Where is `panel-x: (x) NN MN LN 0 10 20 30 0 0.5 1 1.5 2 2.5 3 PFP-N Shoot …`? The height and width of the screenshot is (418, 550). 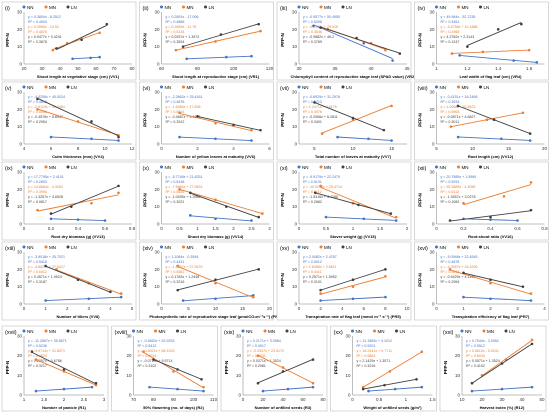
panel-x: (x) NN MN LN 0 10 20 30 0 0.5 1 1.5 2 2.5 3 PFP-N Shoot … is located at coordinates (206, 201).